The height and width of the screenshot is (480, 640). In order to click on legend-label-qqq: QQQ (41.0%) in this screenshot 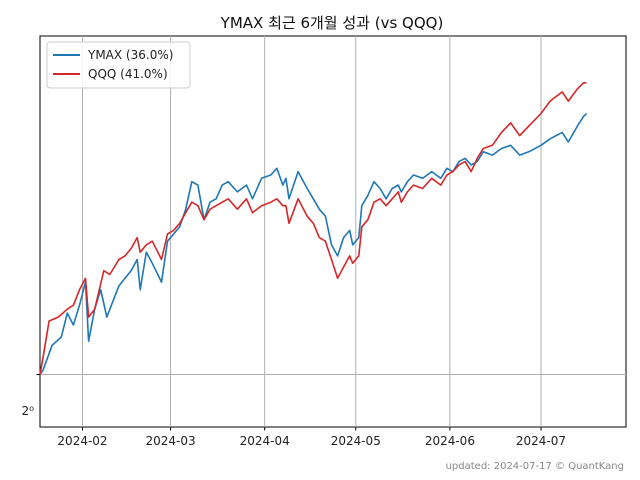, I will do `click(128, 74)`.